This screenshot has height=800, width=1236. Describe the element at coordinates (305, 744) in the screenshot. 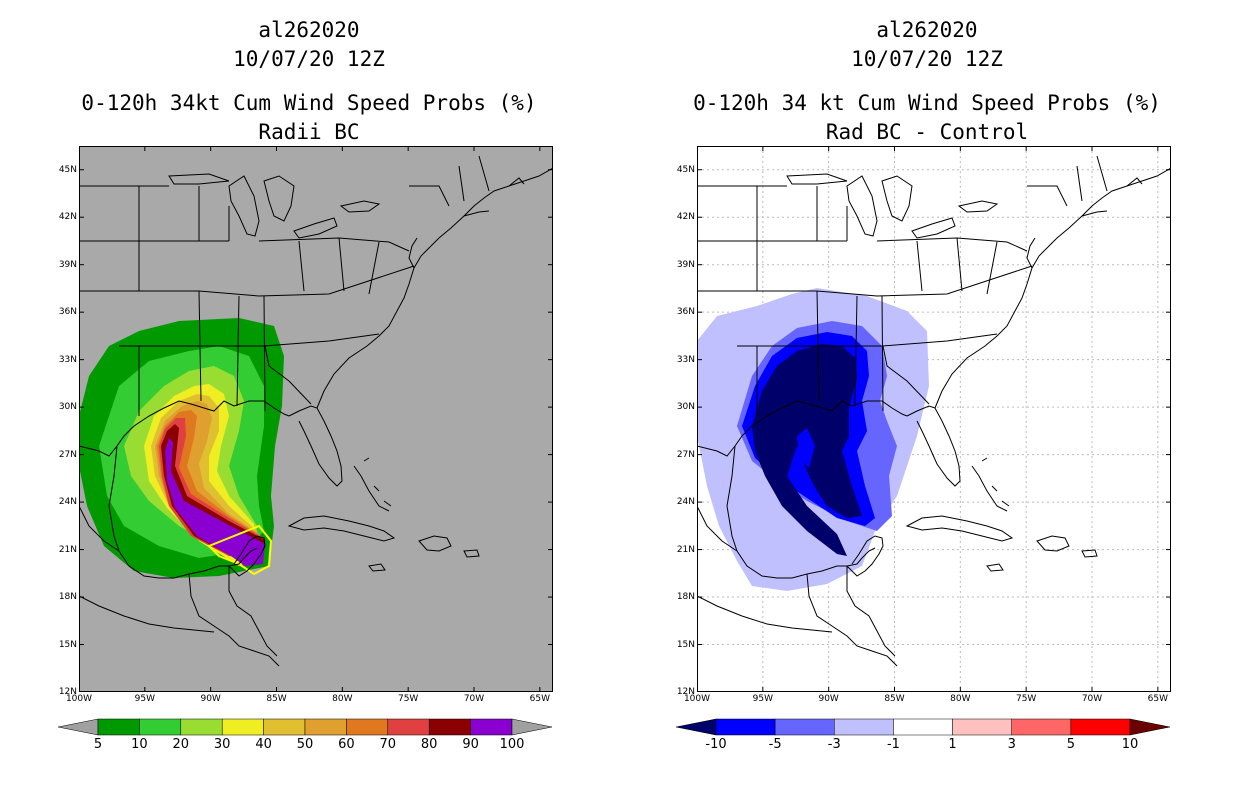

I see `colorbar-label: 50` at that location.